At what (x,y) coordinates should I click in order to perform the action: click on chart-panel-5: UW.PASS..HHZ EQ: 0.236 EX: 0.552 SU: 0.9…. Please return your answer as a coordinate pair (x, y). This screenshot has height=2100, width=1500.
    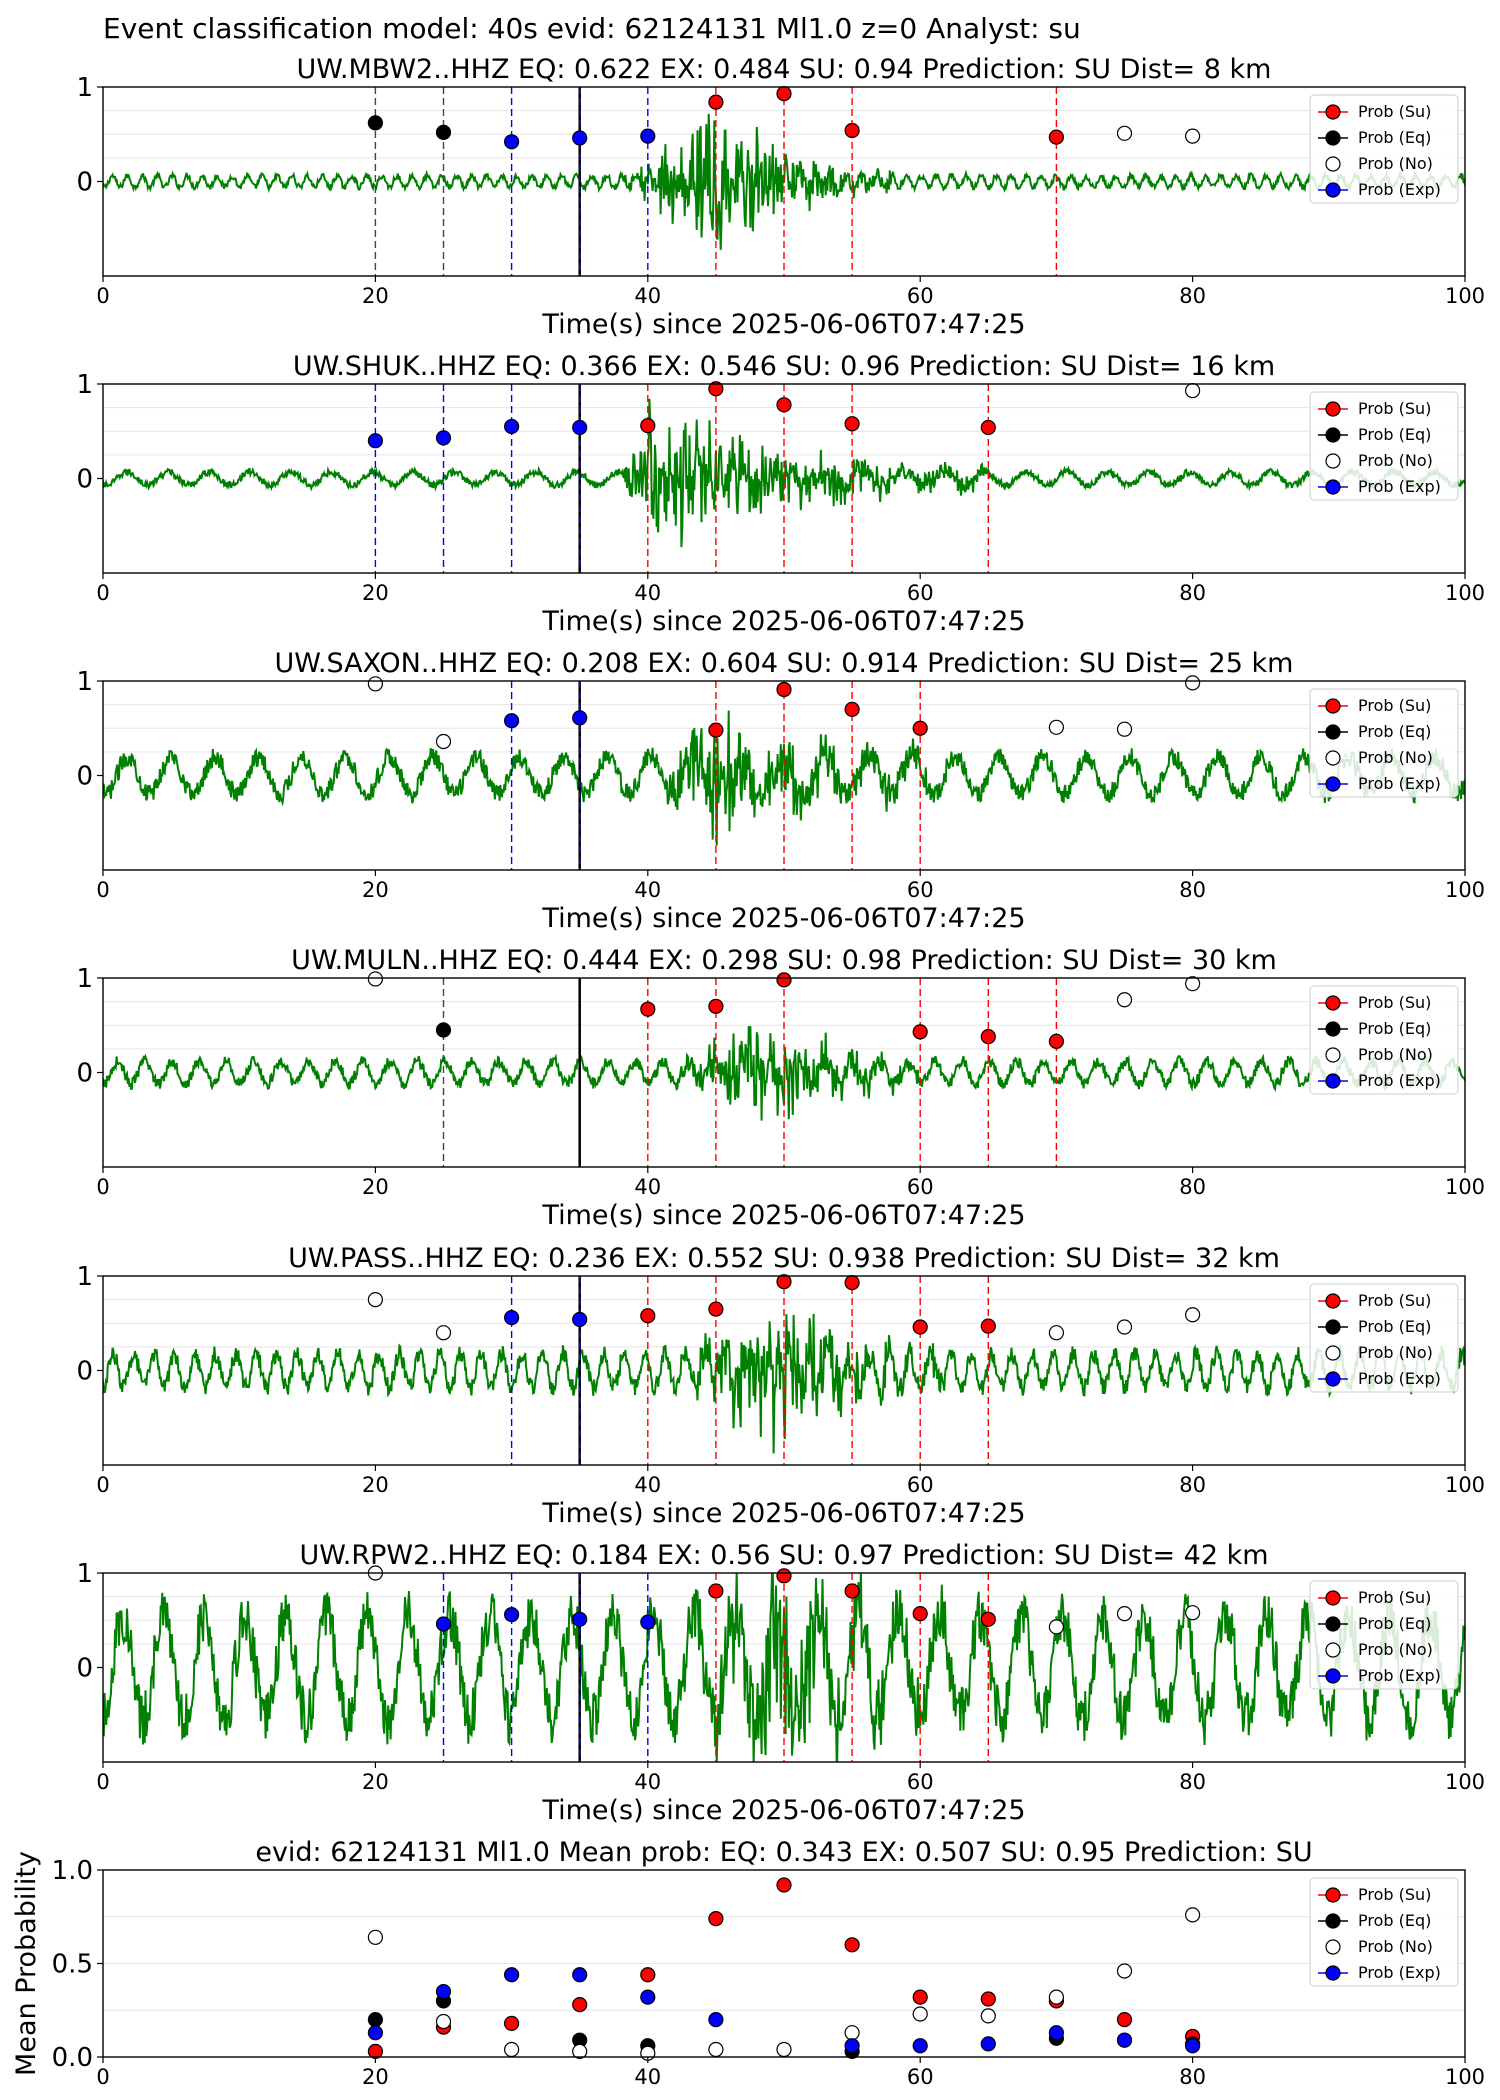
    Looking at the image, I should click on (780, 1386).